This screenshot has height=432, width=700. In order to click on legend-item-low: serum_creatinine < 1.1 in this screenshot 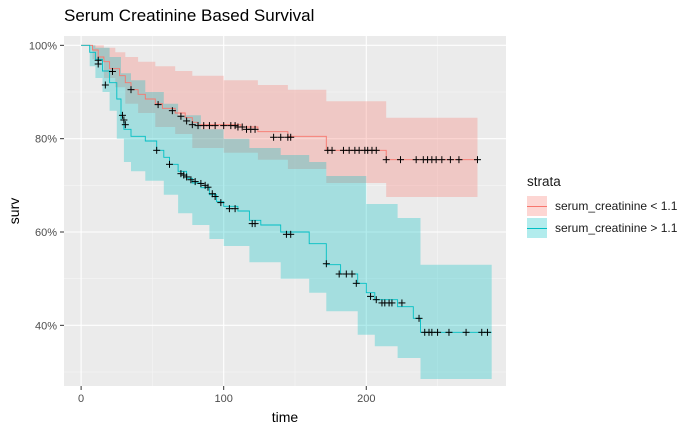, I will do `click(602, 206)`.